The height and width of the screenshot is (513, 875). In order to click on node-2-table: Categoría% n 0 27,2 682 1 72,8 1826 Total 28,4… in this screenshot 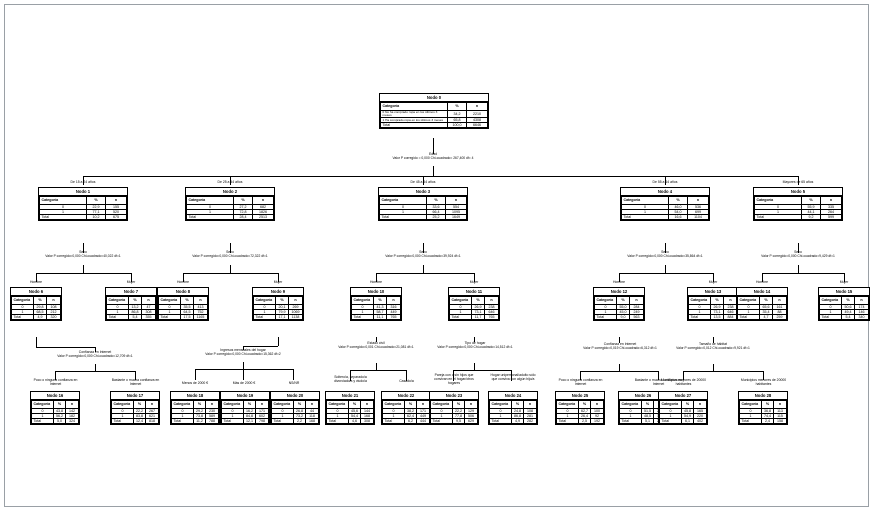, I will do `click(230, 208)`.